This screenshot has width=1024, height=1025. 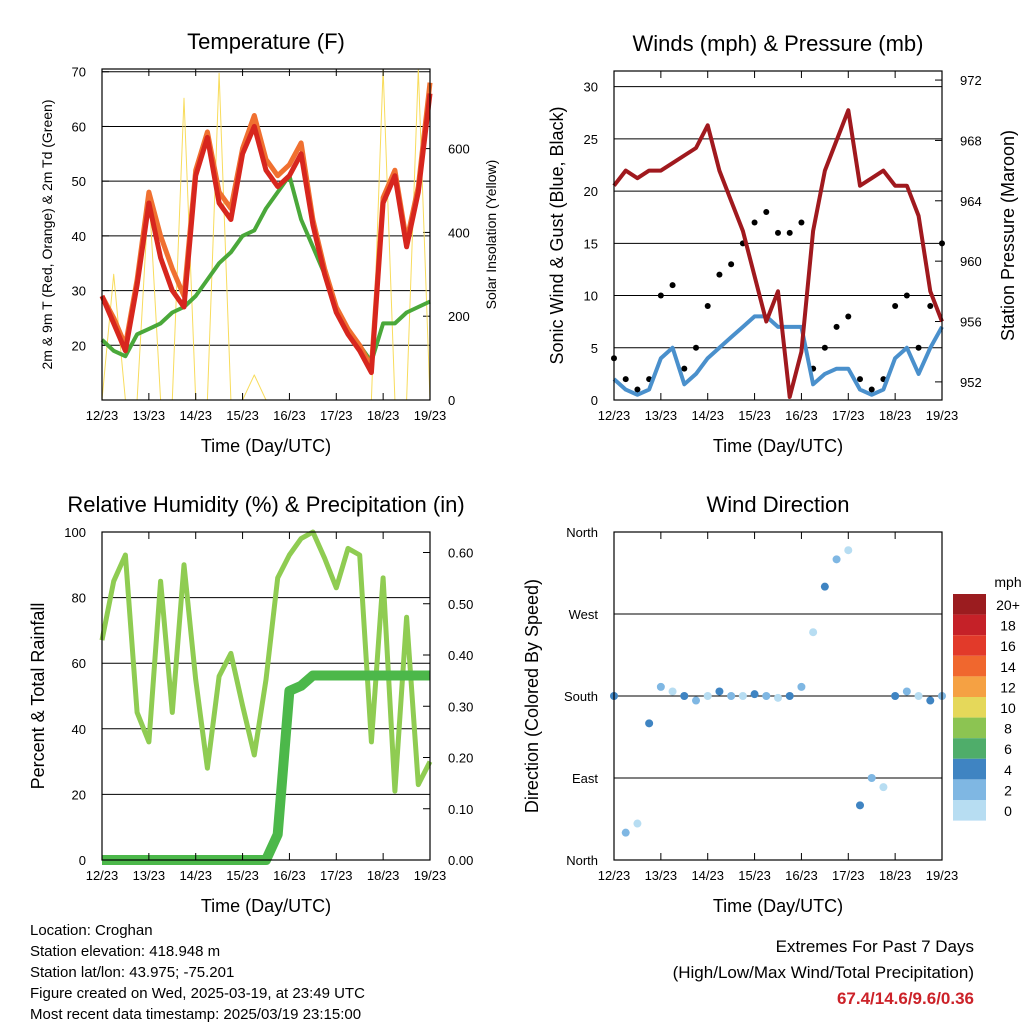 What do you see at coordinates (460, 860) in the screenshot?
I see `y2-tick-label: 0.00` at bounding box center [460, 860].